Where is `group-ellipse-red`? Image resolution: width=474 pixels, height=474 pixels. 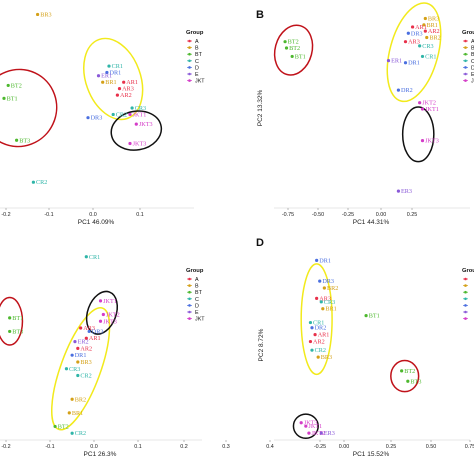
group-ellipse-red is located at coordinates (29, 108).